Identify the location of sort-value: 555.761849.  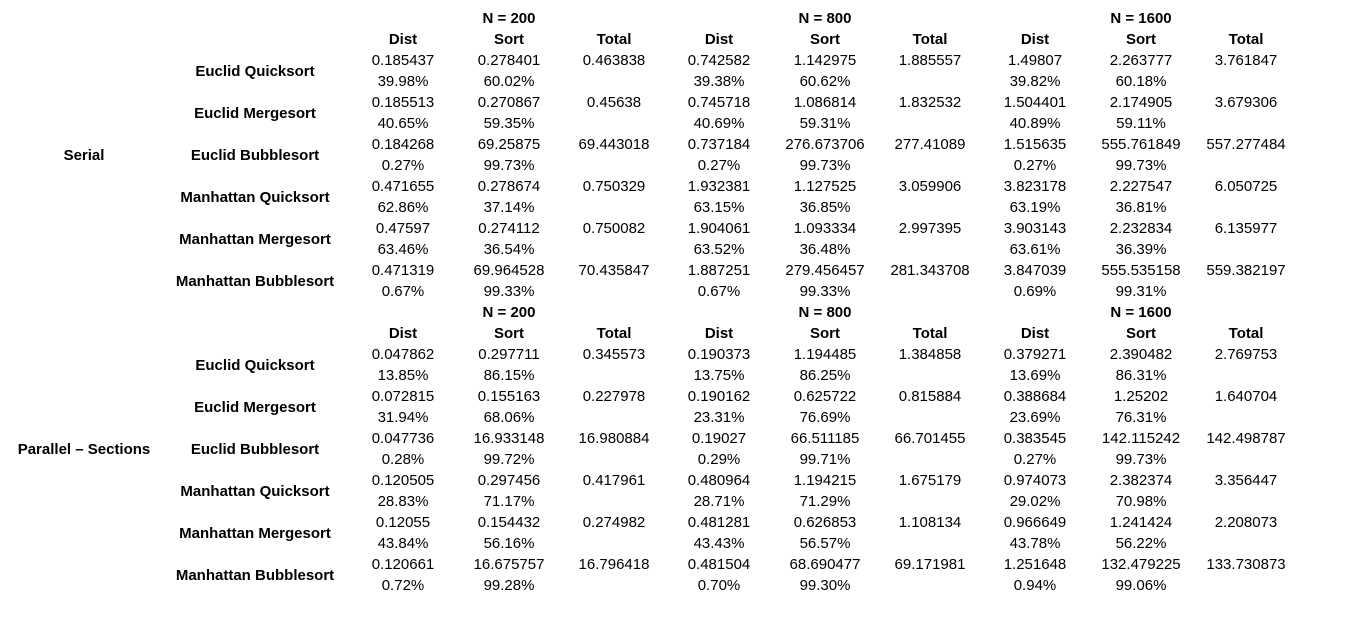
(1141, 144).